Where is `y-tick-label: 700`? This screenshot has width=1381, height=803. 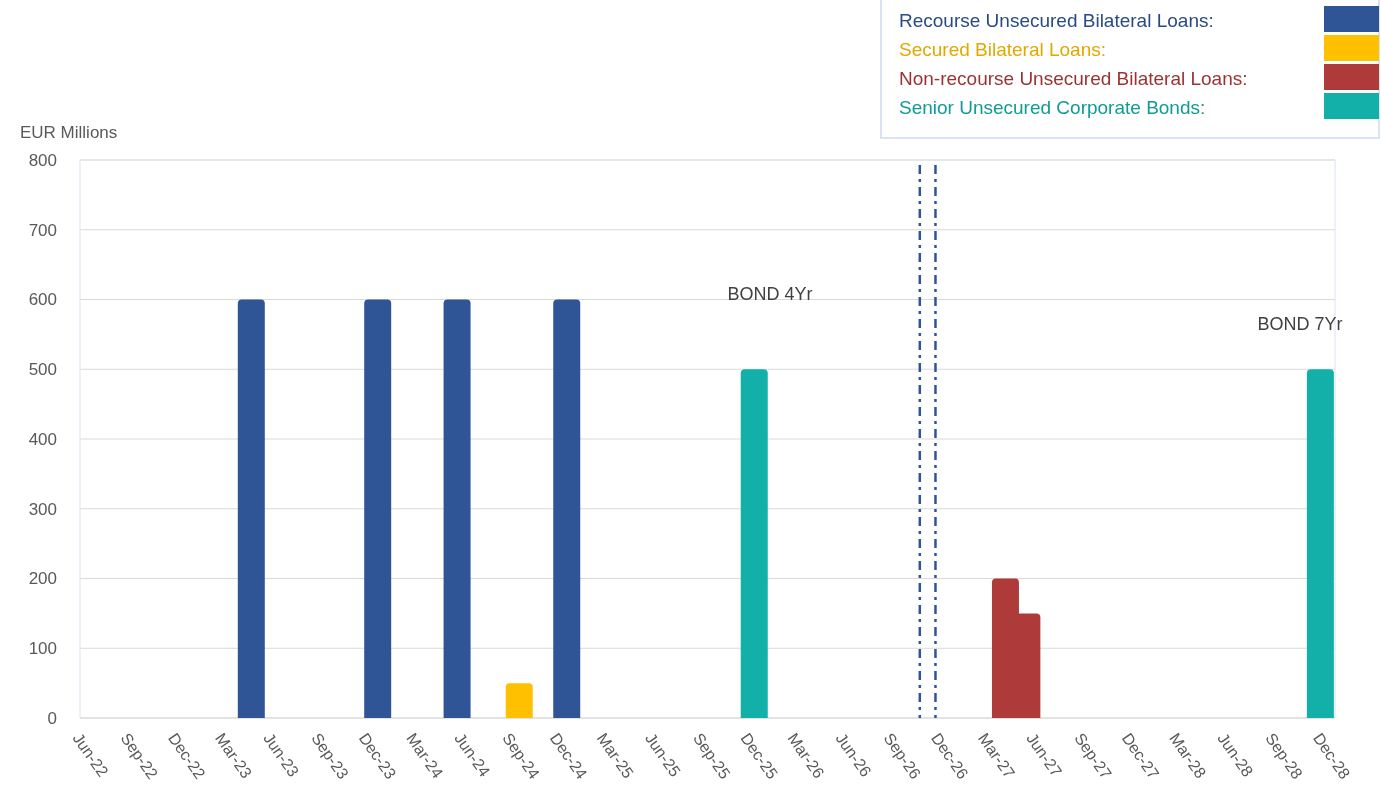 y-tick-label: 700 is located at coordinates (42, 230).